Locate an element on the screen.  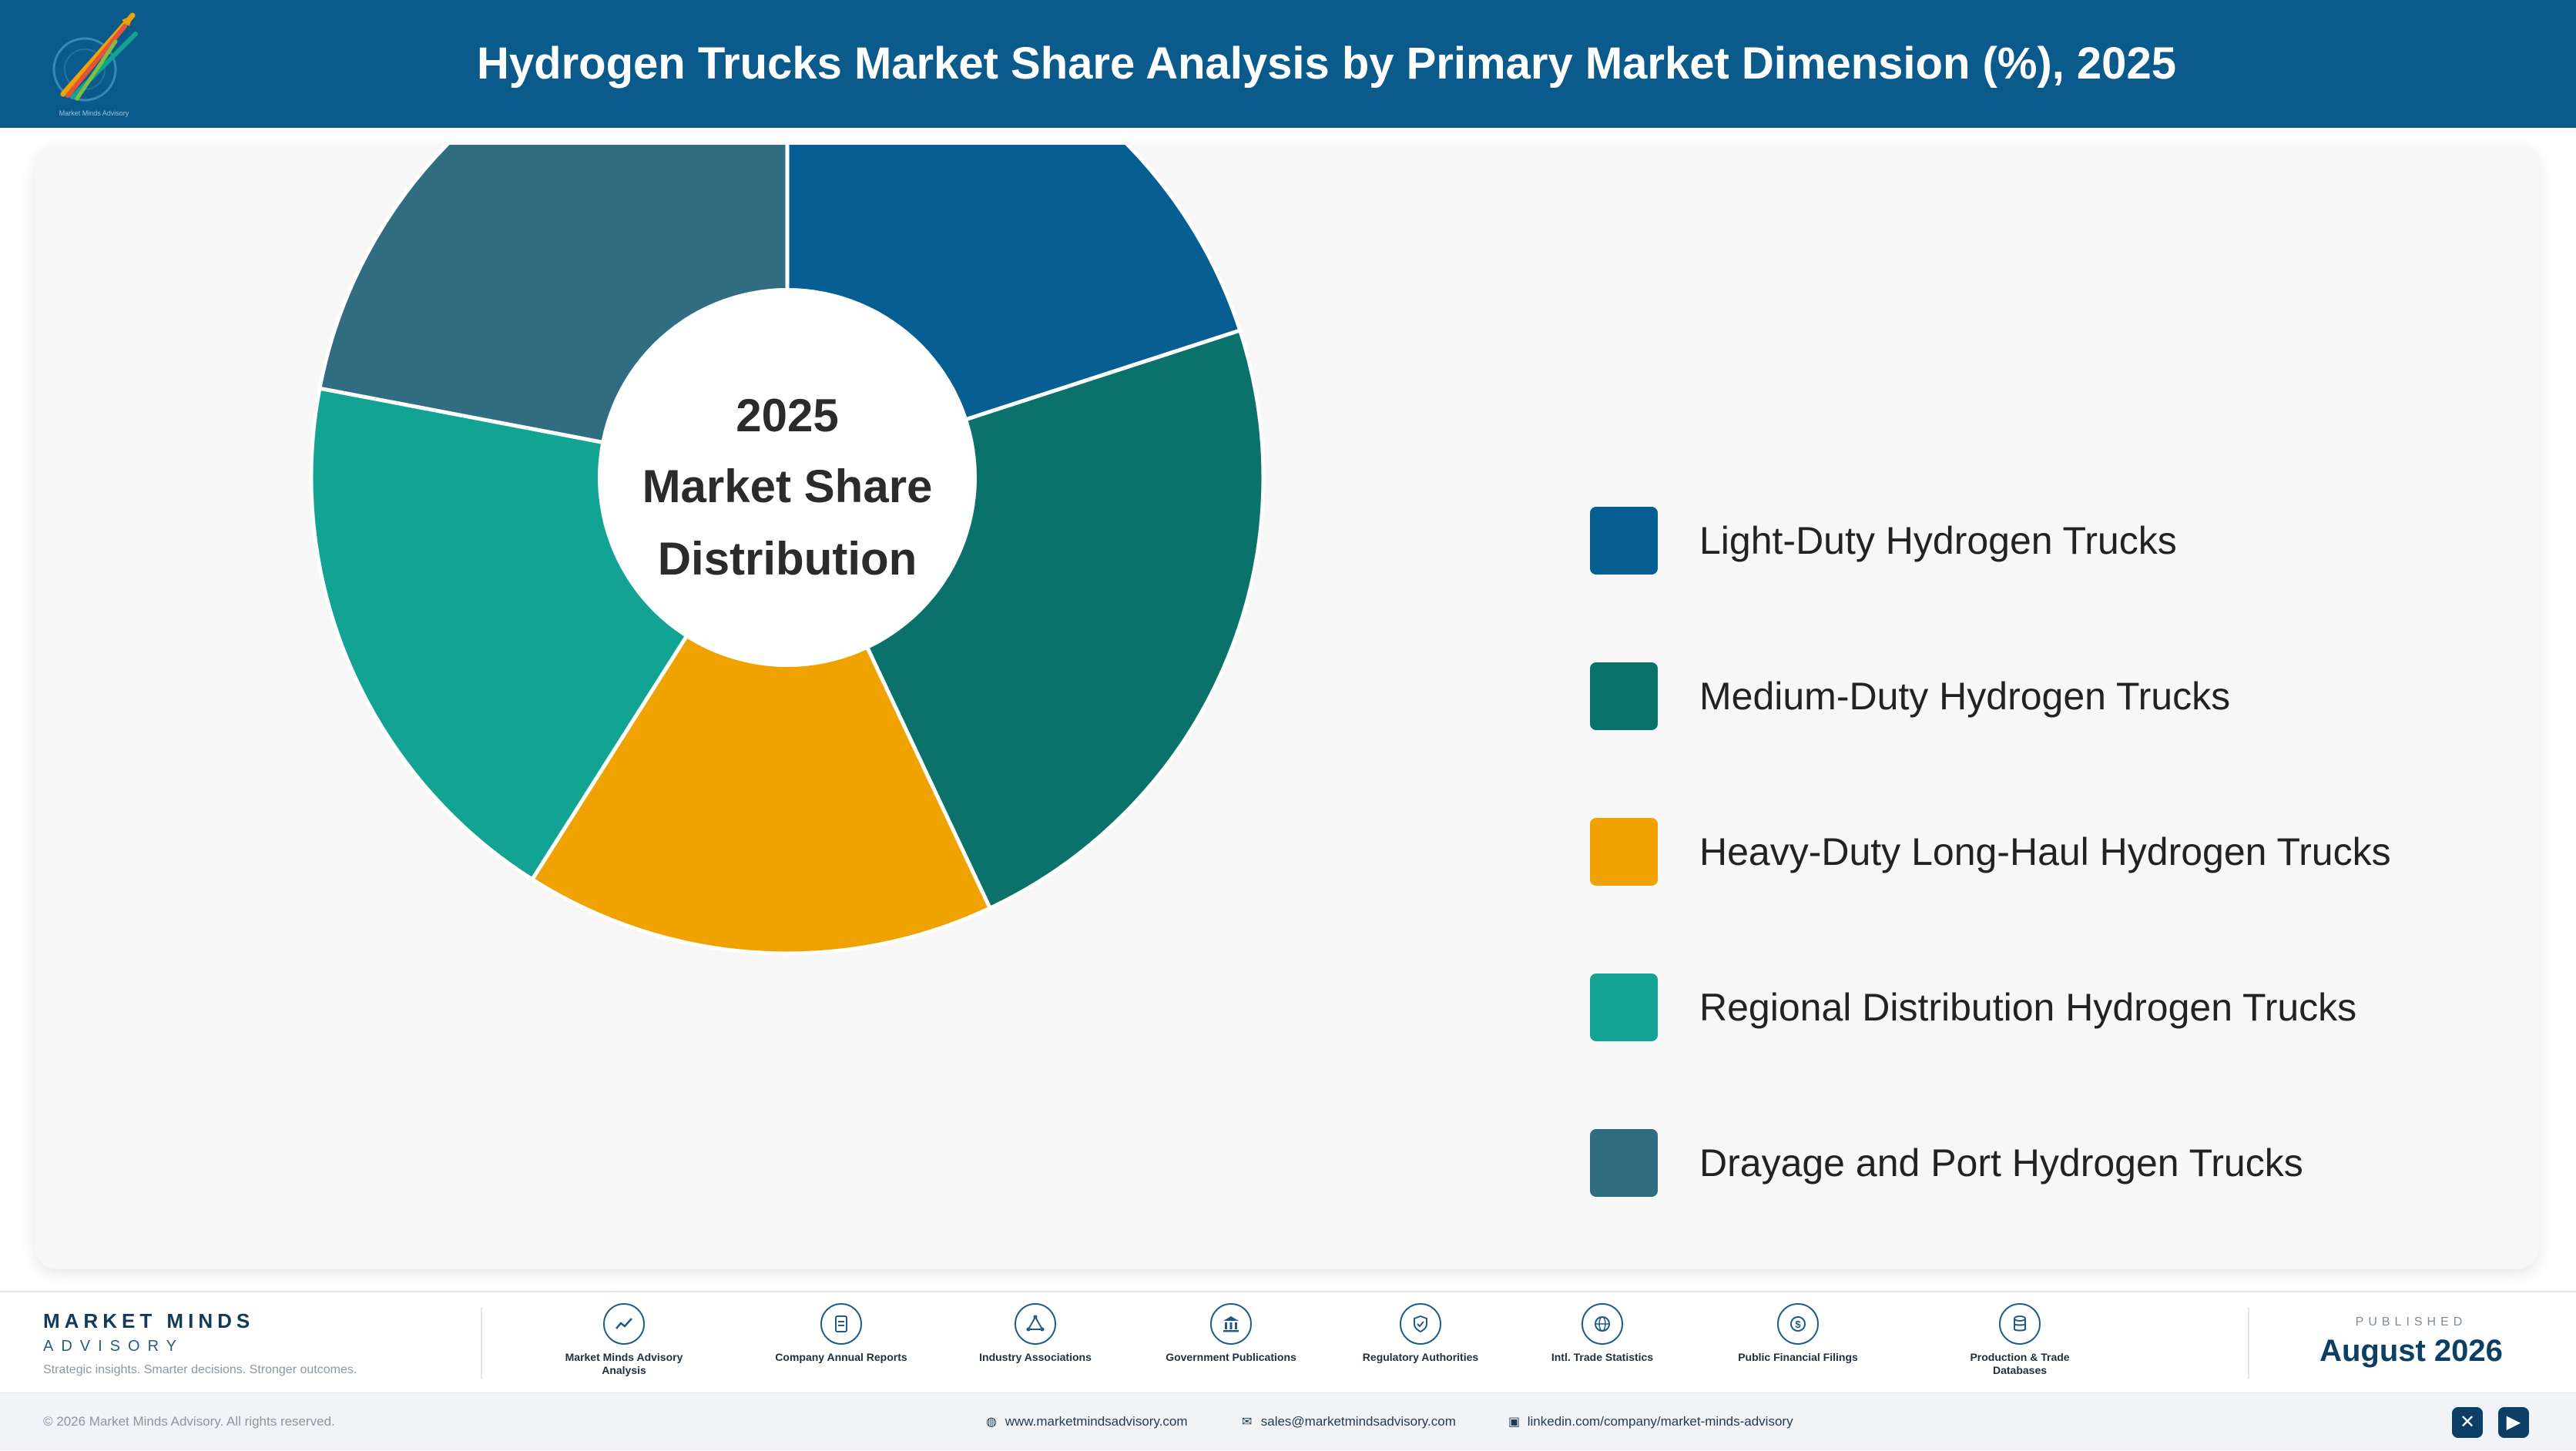
website-link: ◍ www.marketmindsadvisory.com is located at coordinates (1087, 1422).